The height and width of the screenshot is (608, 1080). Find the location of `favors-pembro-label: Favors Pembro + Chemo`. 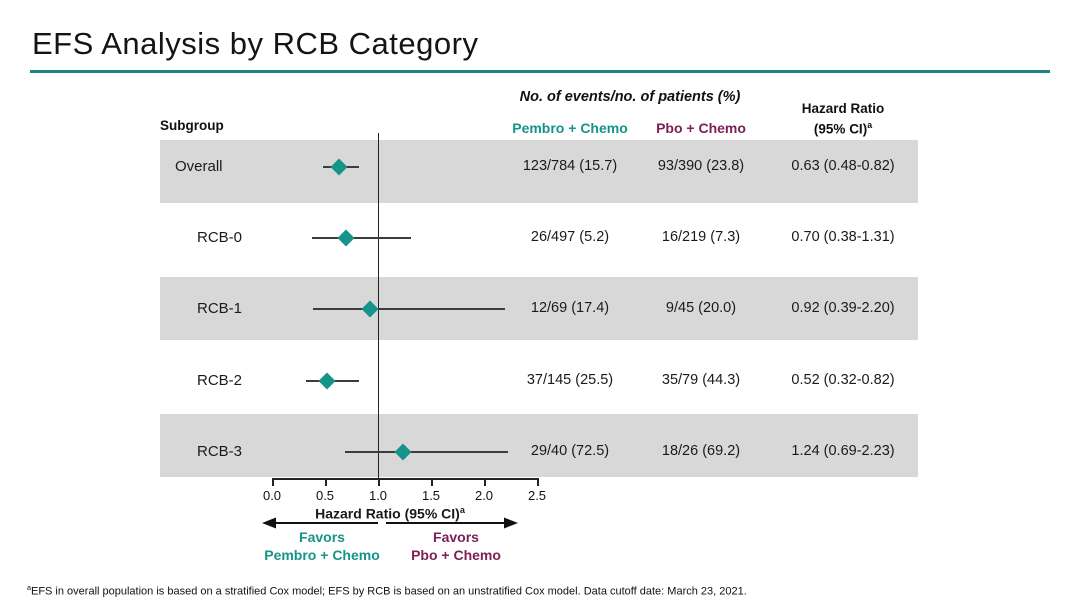

favors-pembro-label: Favors Pembro + Chemo is located at coordinates (322, 546).